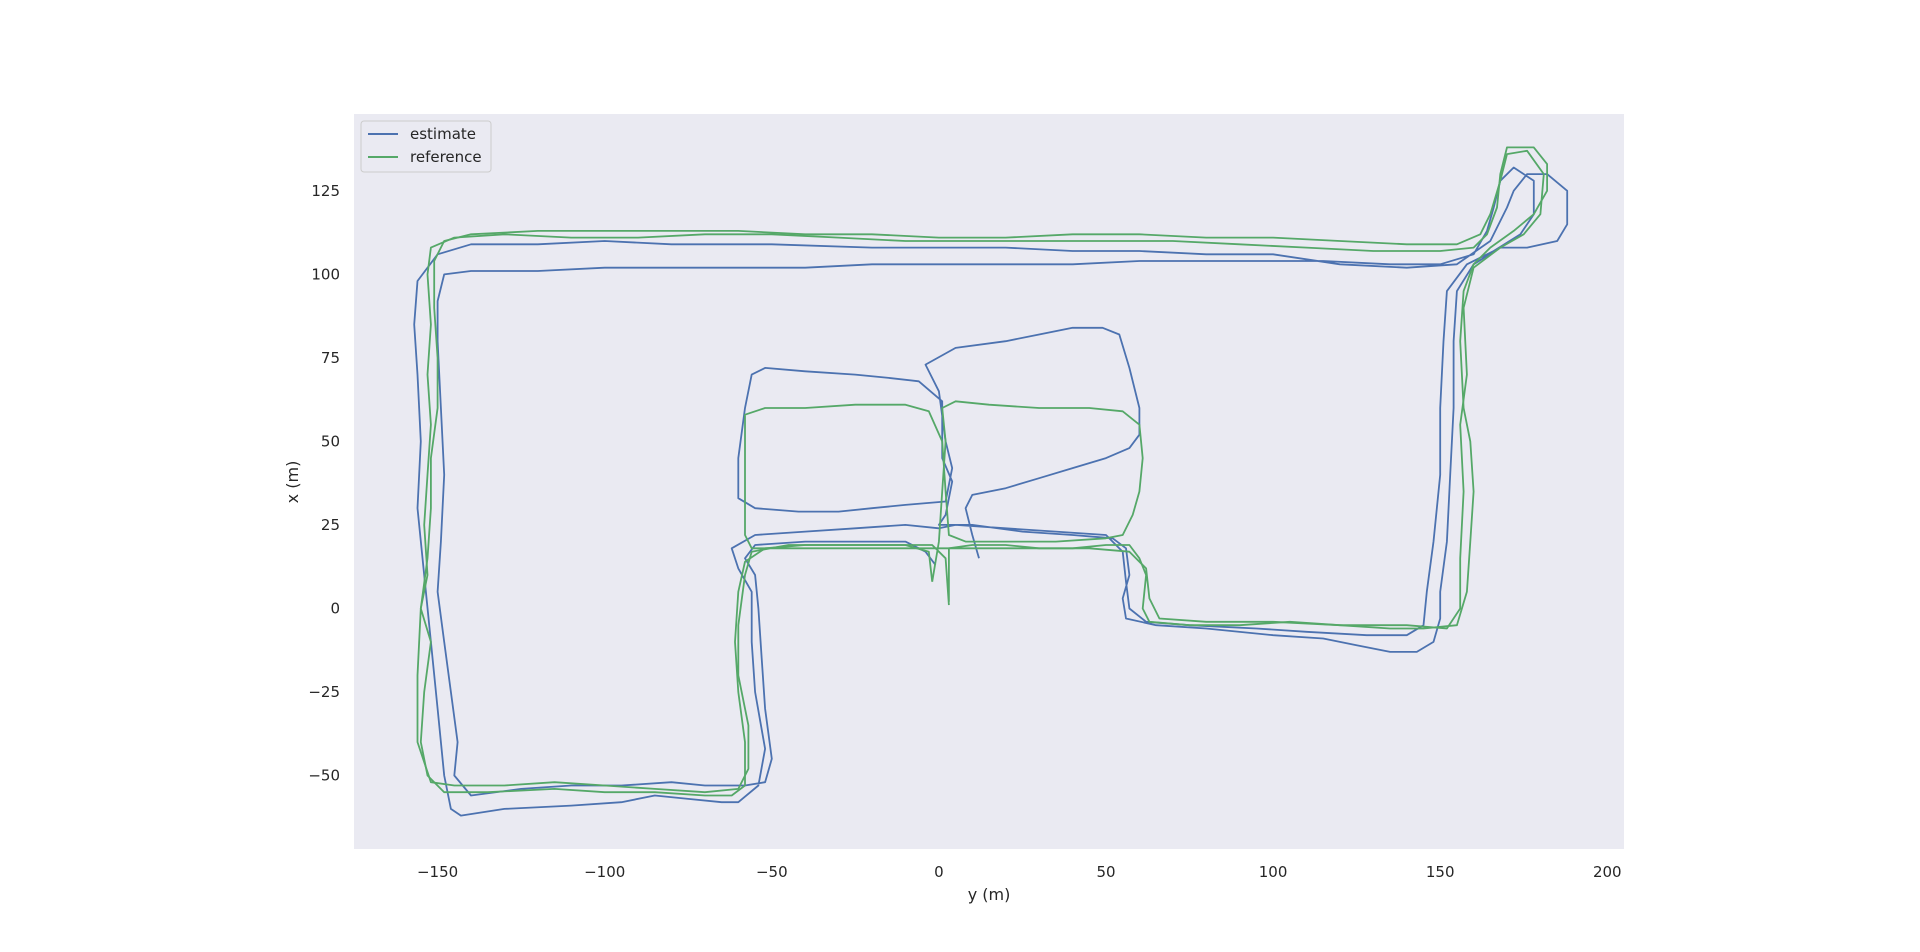 The width and height of the screenshot is (1920, 952). Describe the element at coordinates (426, 146) in the screenshot. I see `legend: estimate reference` at that location.